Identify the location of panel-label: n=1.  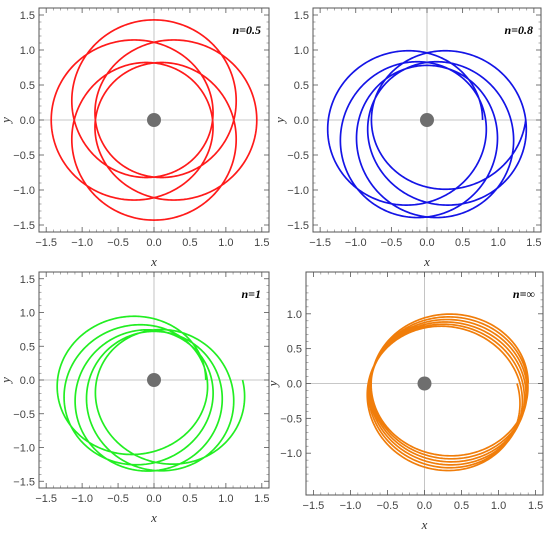
(251, 294).